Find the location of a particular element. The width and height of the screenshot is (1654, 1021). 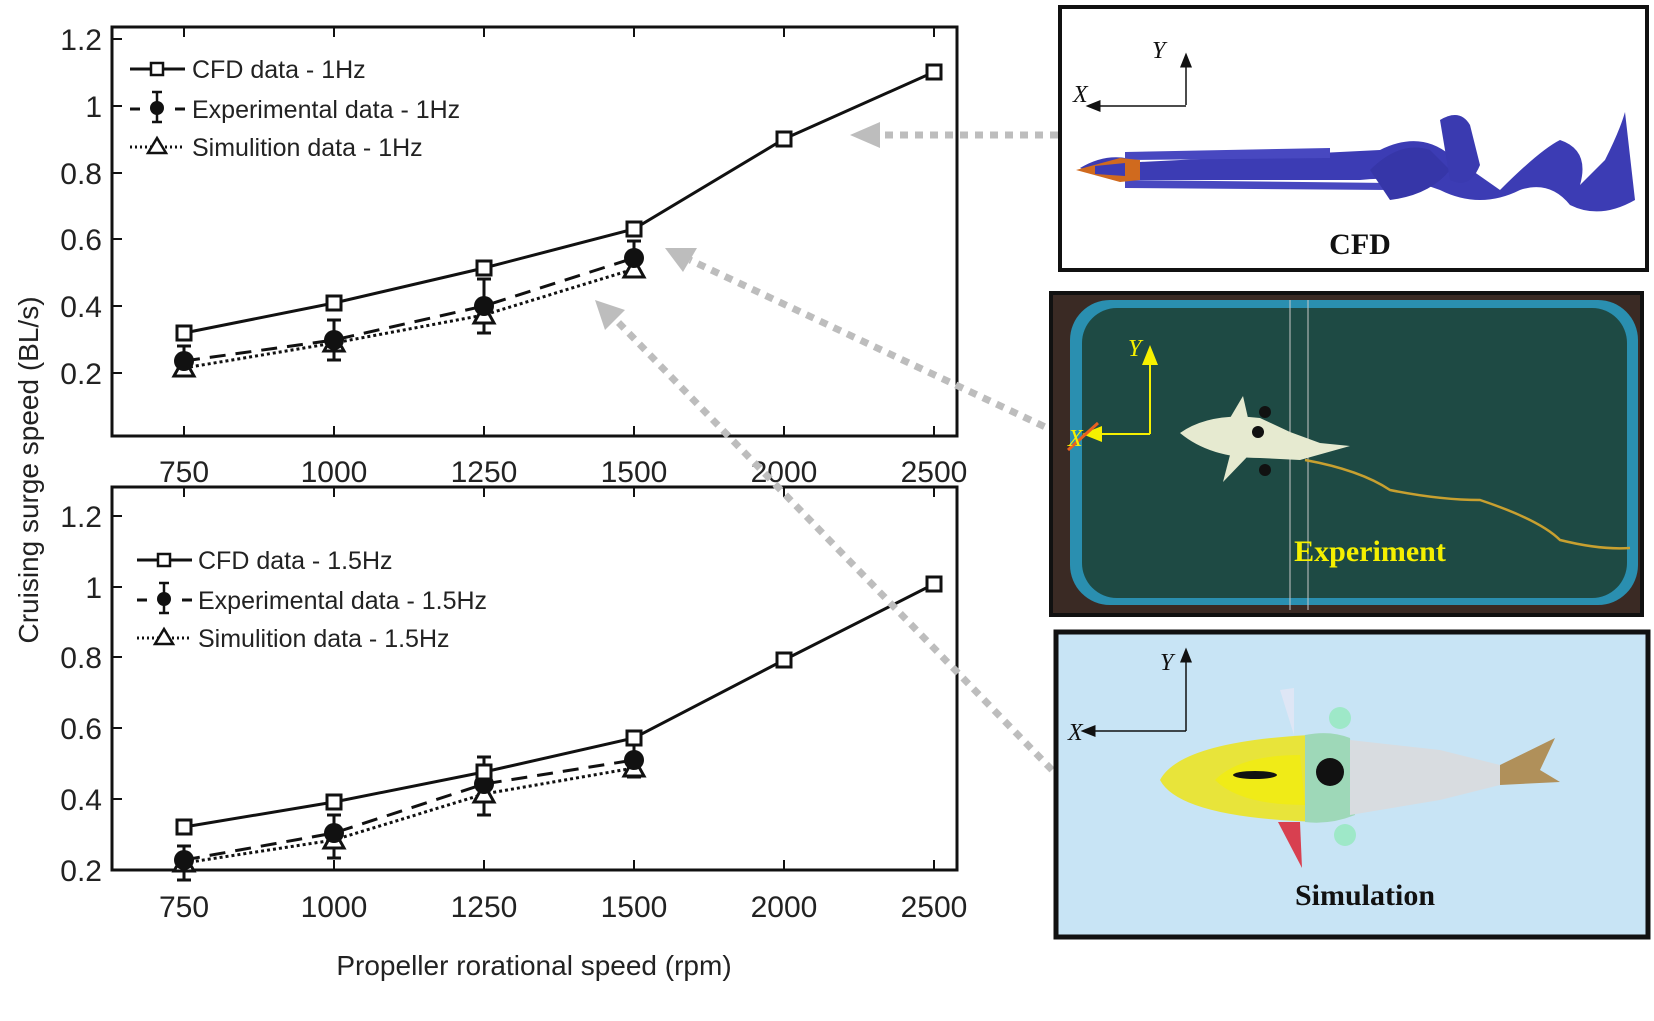

bottom-y-ticks is located at coordinates (117, 657).